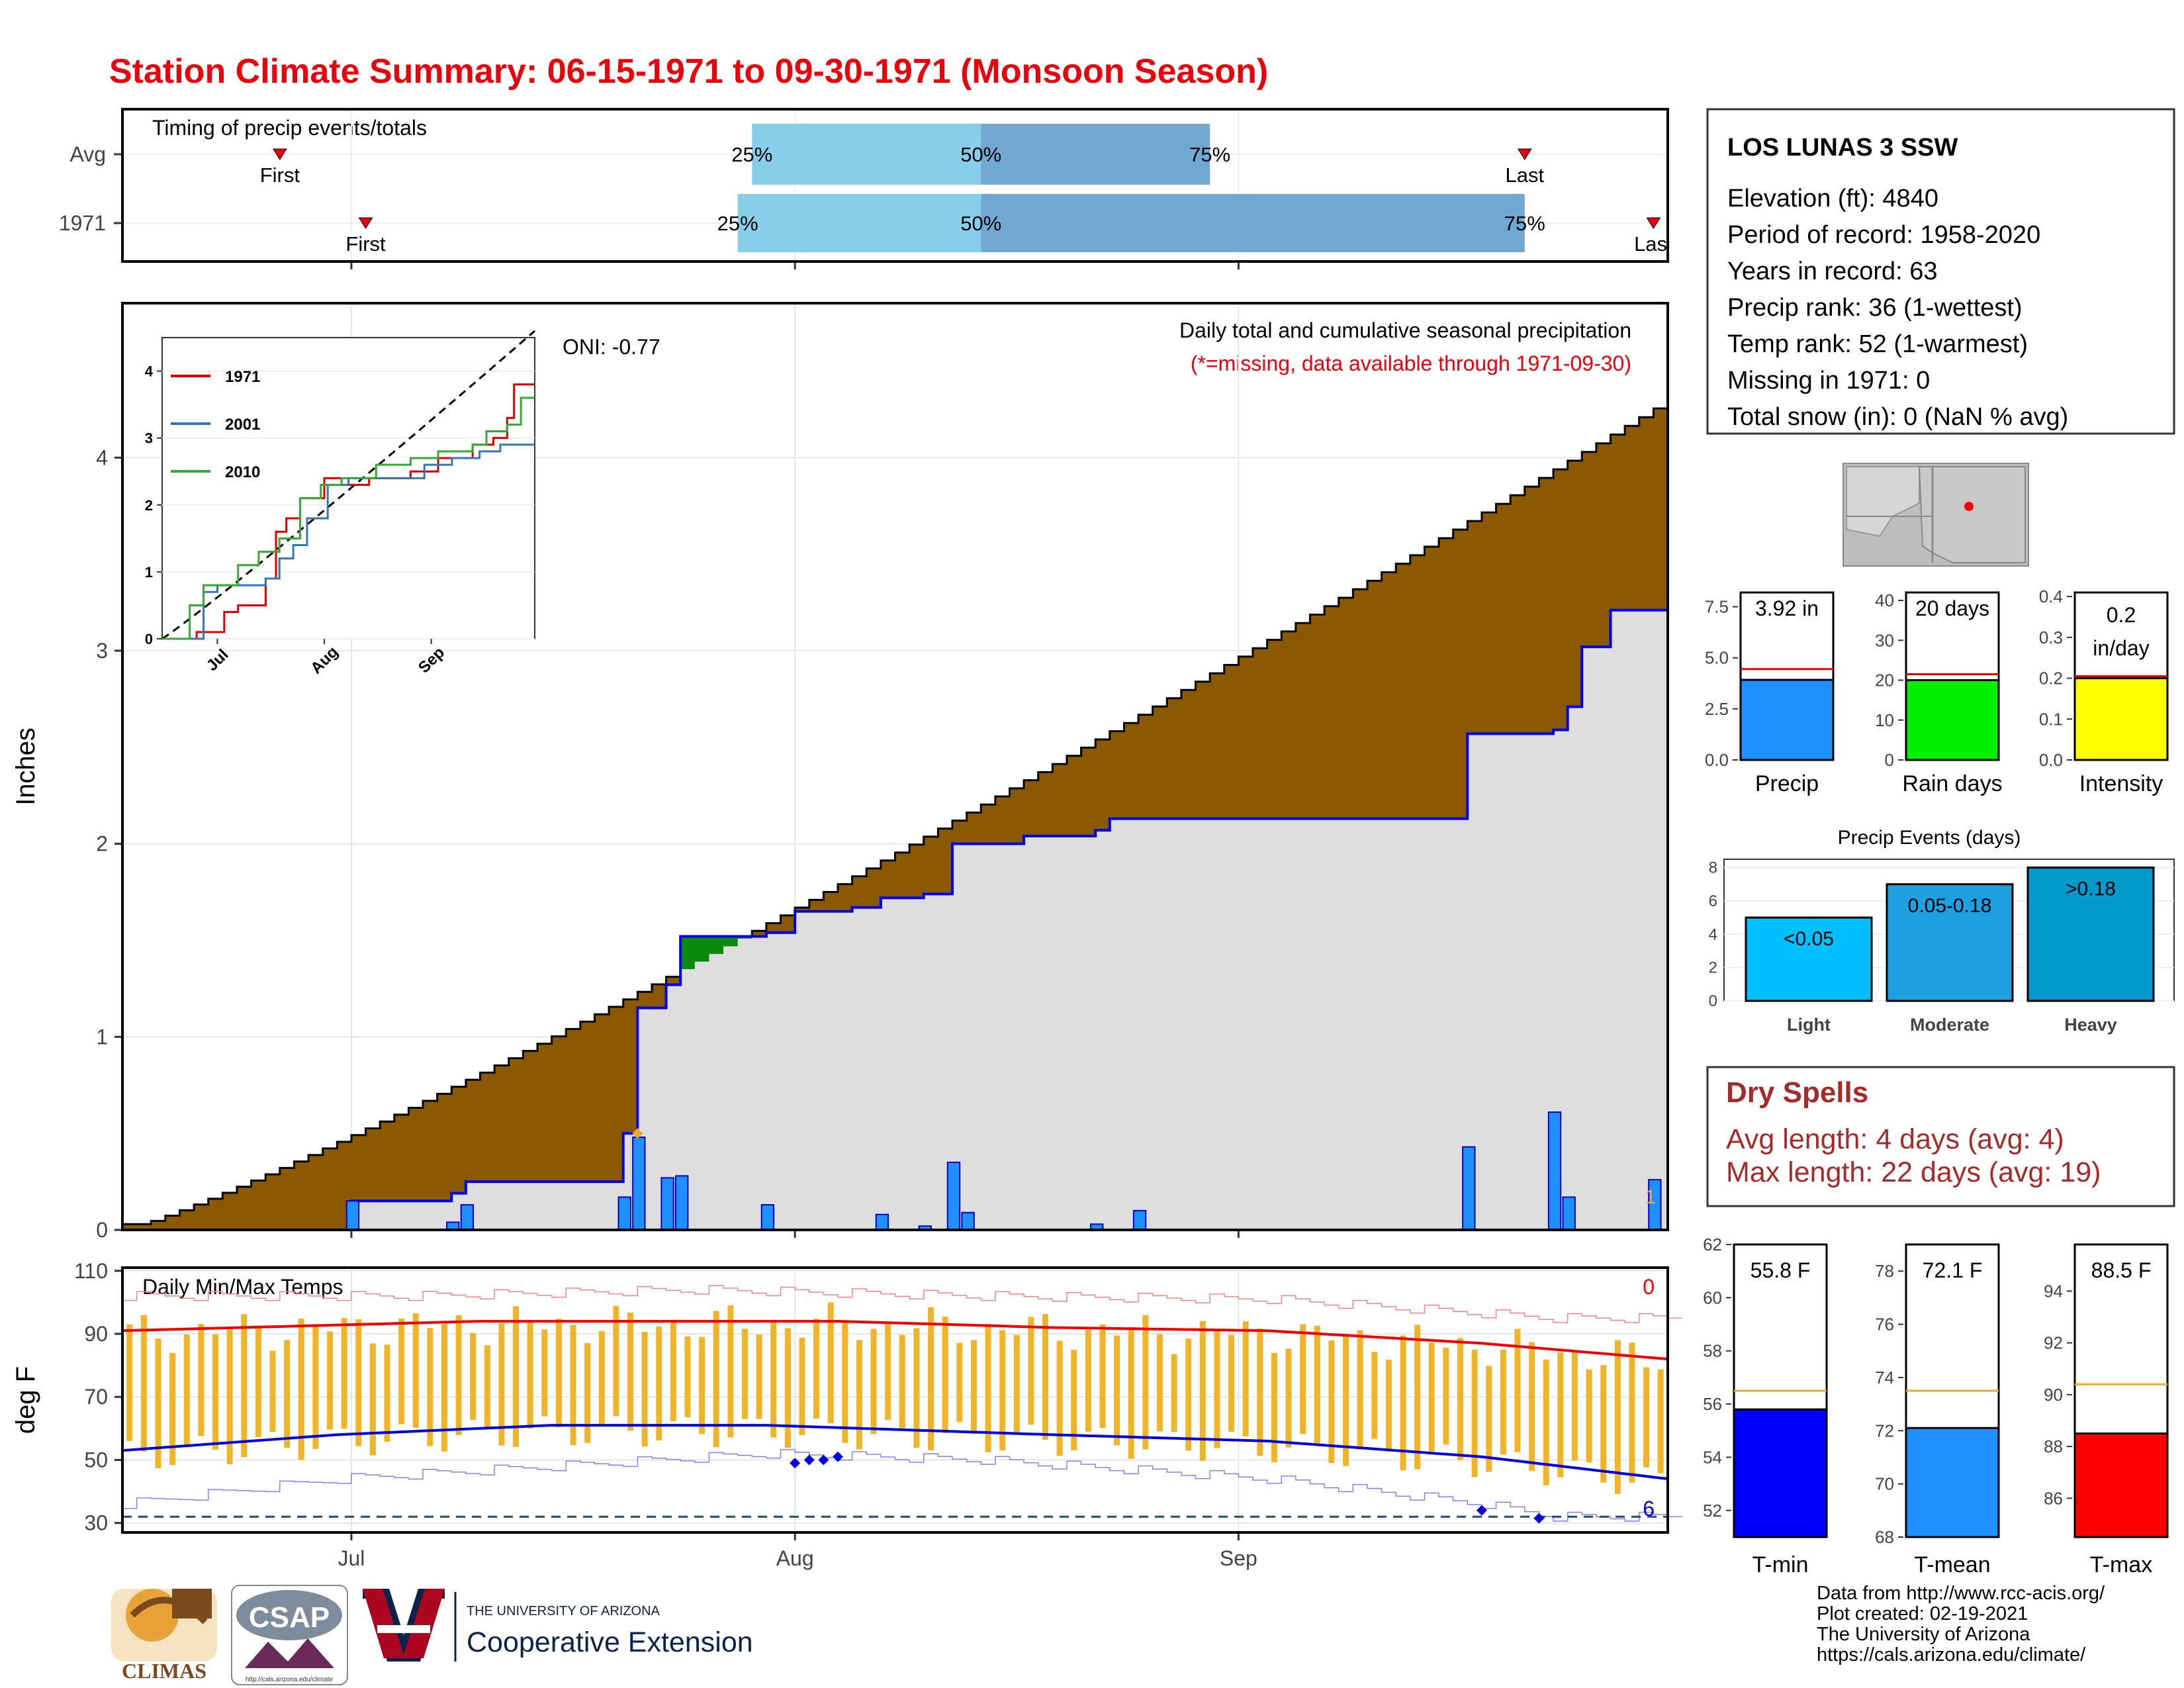 Image resolution: width=2184 pixels, height=1688 pixels. Describe the element at coordinates (1832, 271) in the screenshot. I see `station-info-line: Years in record: 63` at that location.